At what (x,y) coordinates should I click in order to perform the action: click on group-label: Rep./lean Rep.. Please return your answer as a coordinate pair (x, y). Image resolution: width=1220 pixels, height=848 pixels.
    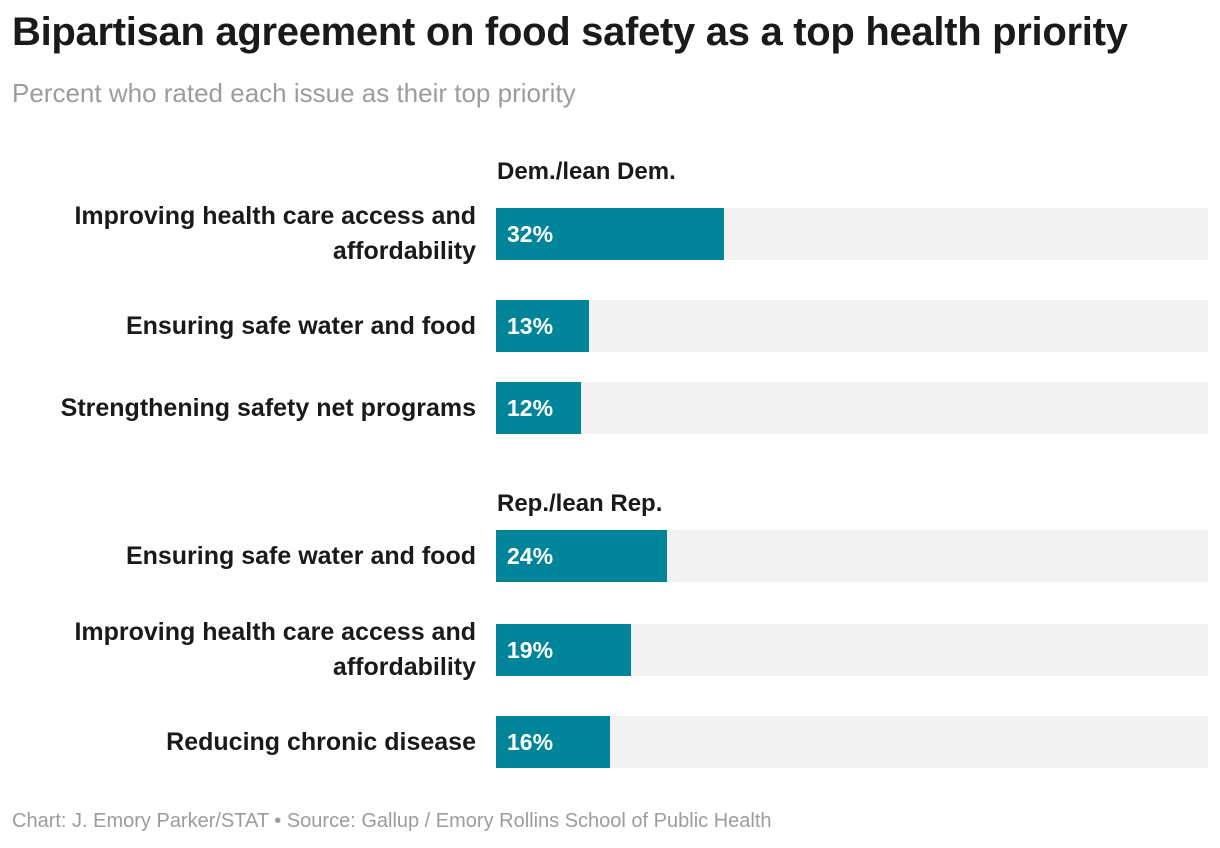
    Looking at the image, I should click on (580, 503).